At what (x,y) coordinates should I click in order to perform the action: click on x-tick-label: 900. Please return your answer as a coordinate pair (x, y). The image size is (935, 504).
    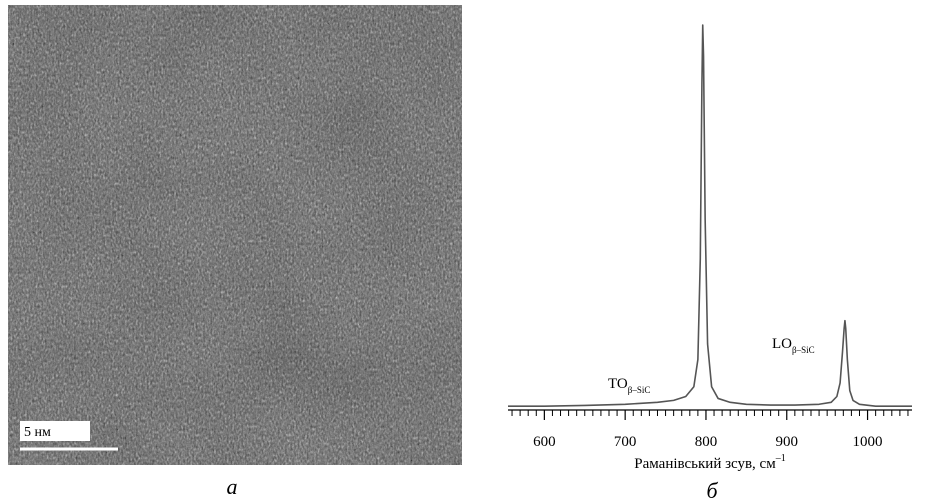
    Looking at the image, I should click on (787, 442).